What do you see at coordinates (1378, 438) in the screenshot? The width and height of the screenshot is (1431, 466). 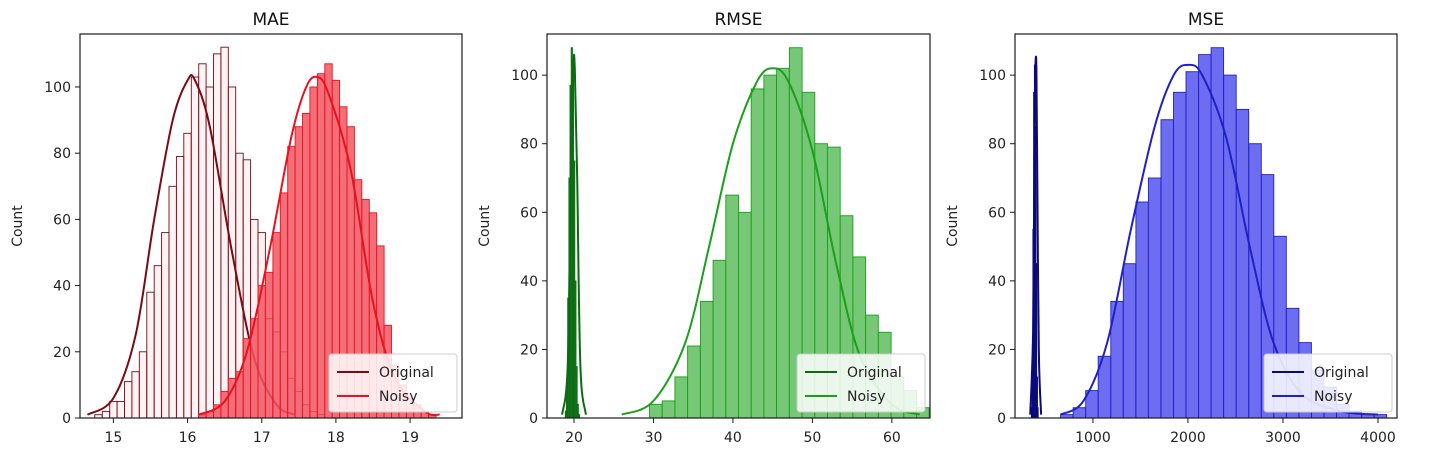 I see `x-tick-label: 4000` at bounding box center [1378, 438].